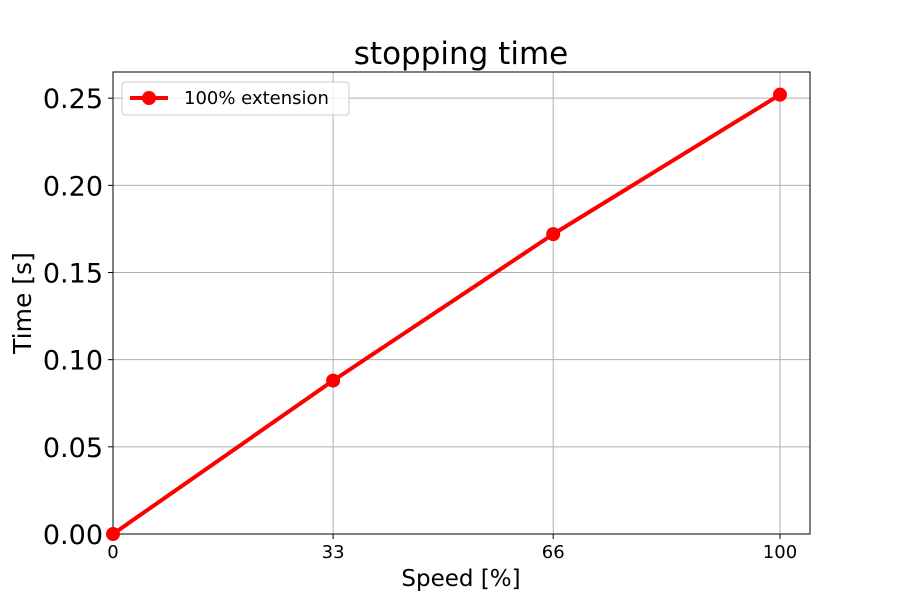 This screenshot has height=600, width=900. Describe the element at coordinates (461, 54) in the screenshot. I see `chart-title: stopping time` at that location.